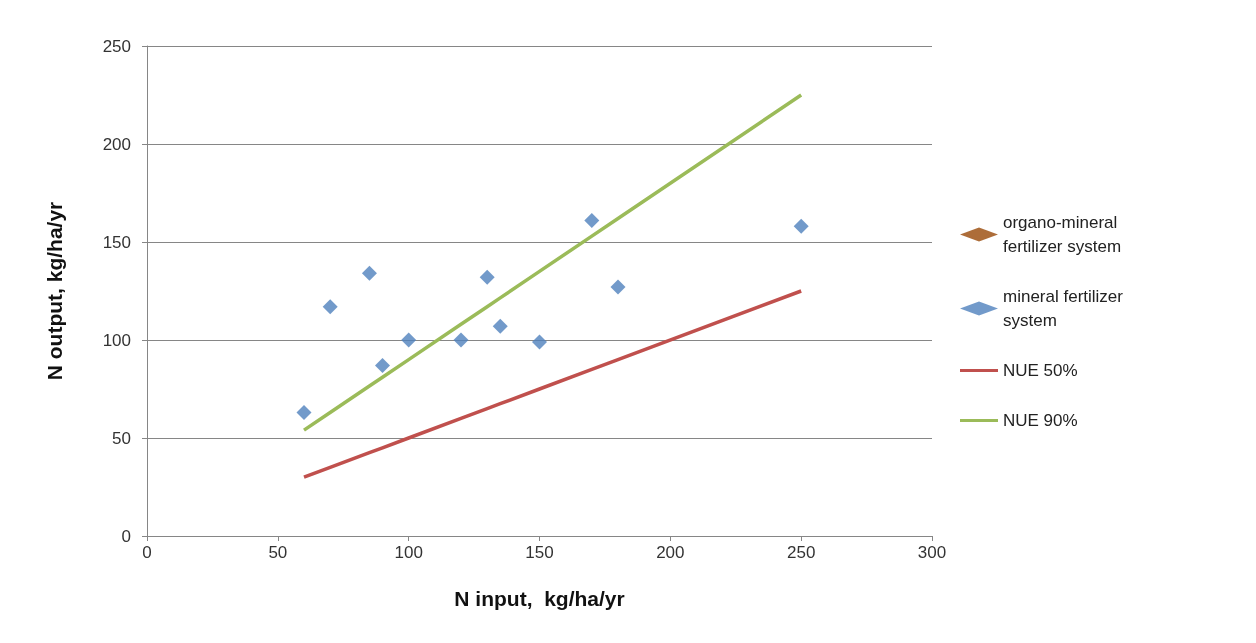 The height and width of the screenshot is (643, 1256). I want to click on x-tick-label: 300, so click(932, 552).